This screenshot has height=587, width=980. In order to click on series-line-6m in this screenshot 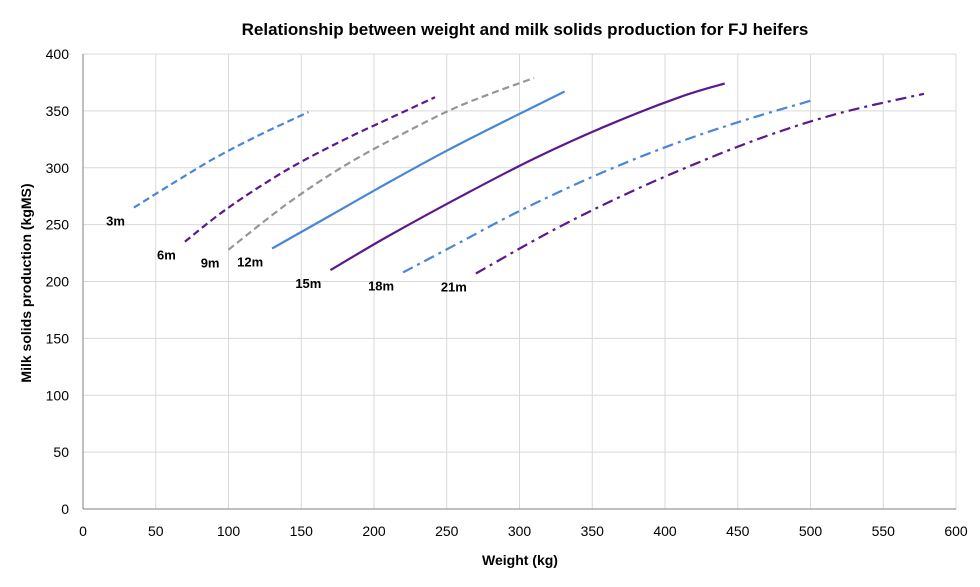, I will do `click(310, 169)`.